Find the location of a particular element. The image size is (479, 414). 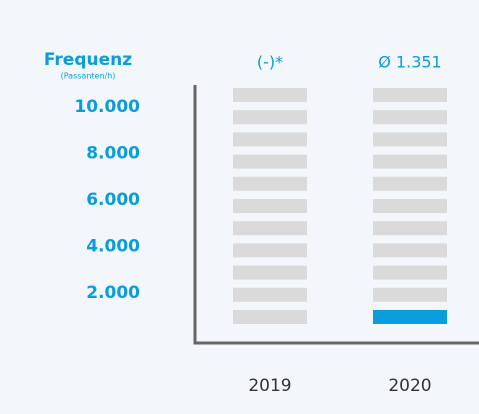

value-label: Ø 1.351 is located at coordinates (409, 62).